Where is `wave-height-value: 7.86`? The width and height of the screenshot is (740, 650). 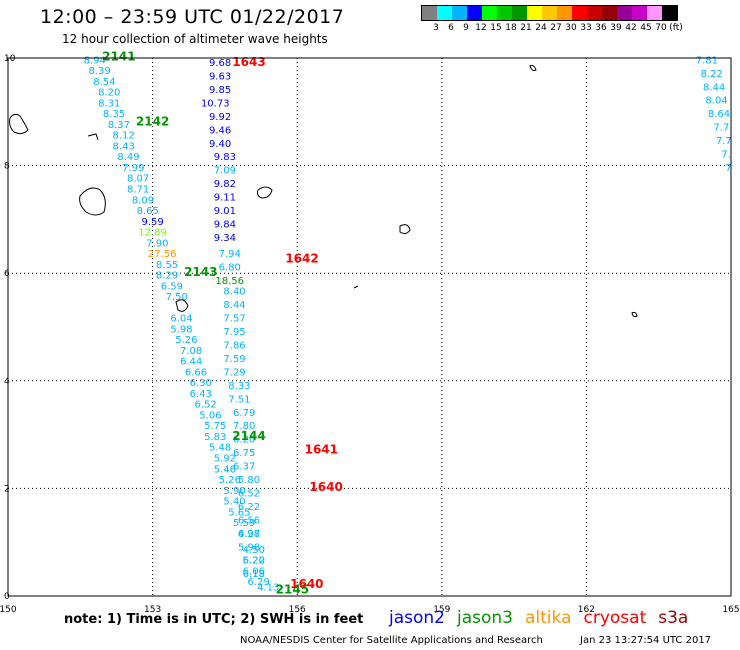
wave-height-value: 7.86 is located at coordinates (234, 346).